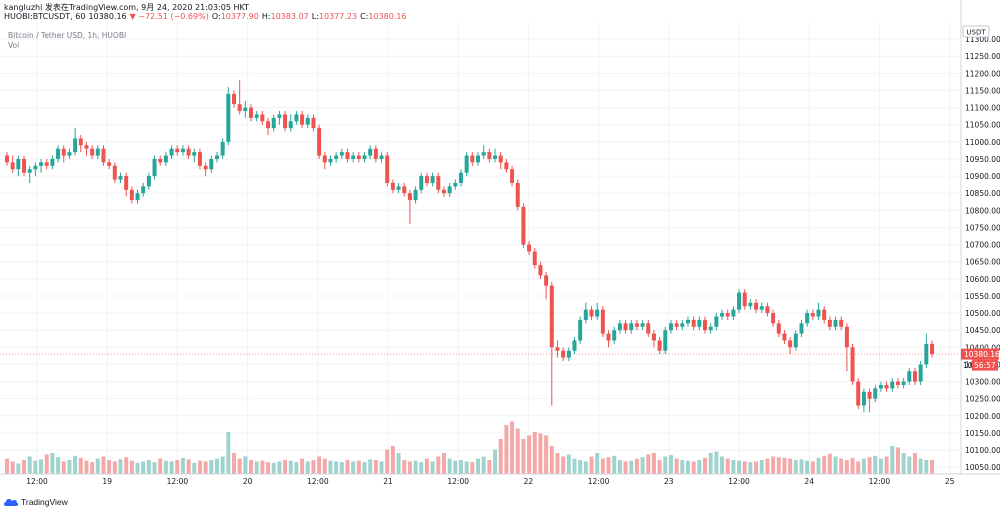 Image resolution: width=1000 pixels, height=509 pixels. I want to click on price-tick-label: 11000.00, so click(982, 142).